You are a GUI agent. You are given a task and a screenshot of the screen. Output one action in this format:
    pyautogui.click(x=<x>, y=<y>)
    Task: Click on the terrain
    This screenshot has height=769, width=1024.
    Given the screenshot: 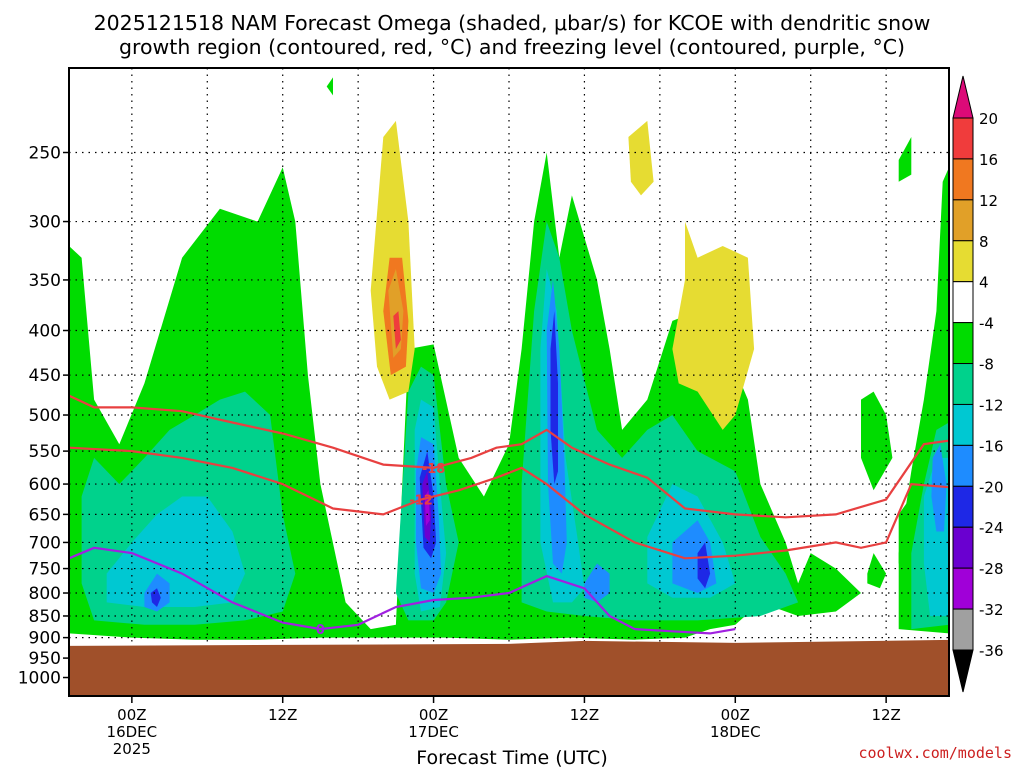 What is the action you would take?
    pyautogui.click(x=509, y=667)
    